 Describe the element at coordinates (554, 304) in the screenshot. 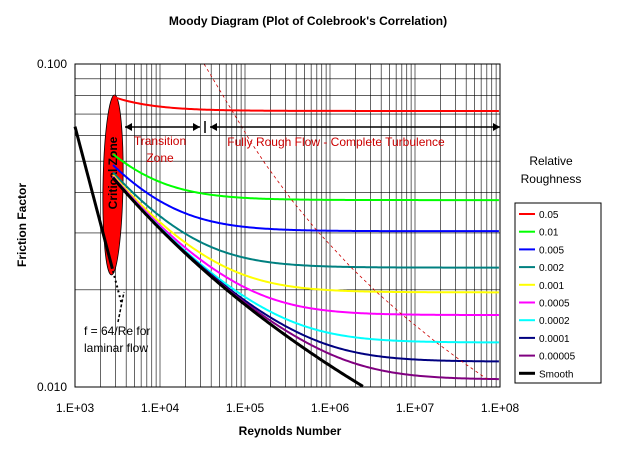

I see `legend-entry-5: 0.0005` at that location.